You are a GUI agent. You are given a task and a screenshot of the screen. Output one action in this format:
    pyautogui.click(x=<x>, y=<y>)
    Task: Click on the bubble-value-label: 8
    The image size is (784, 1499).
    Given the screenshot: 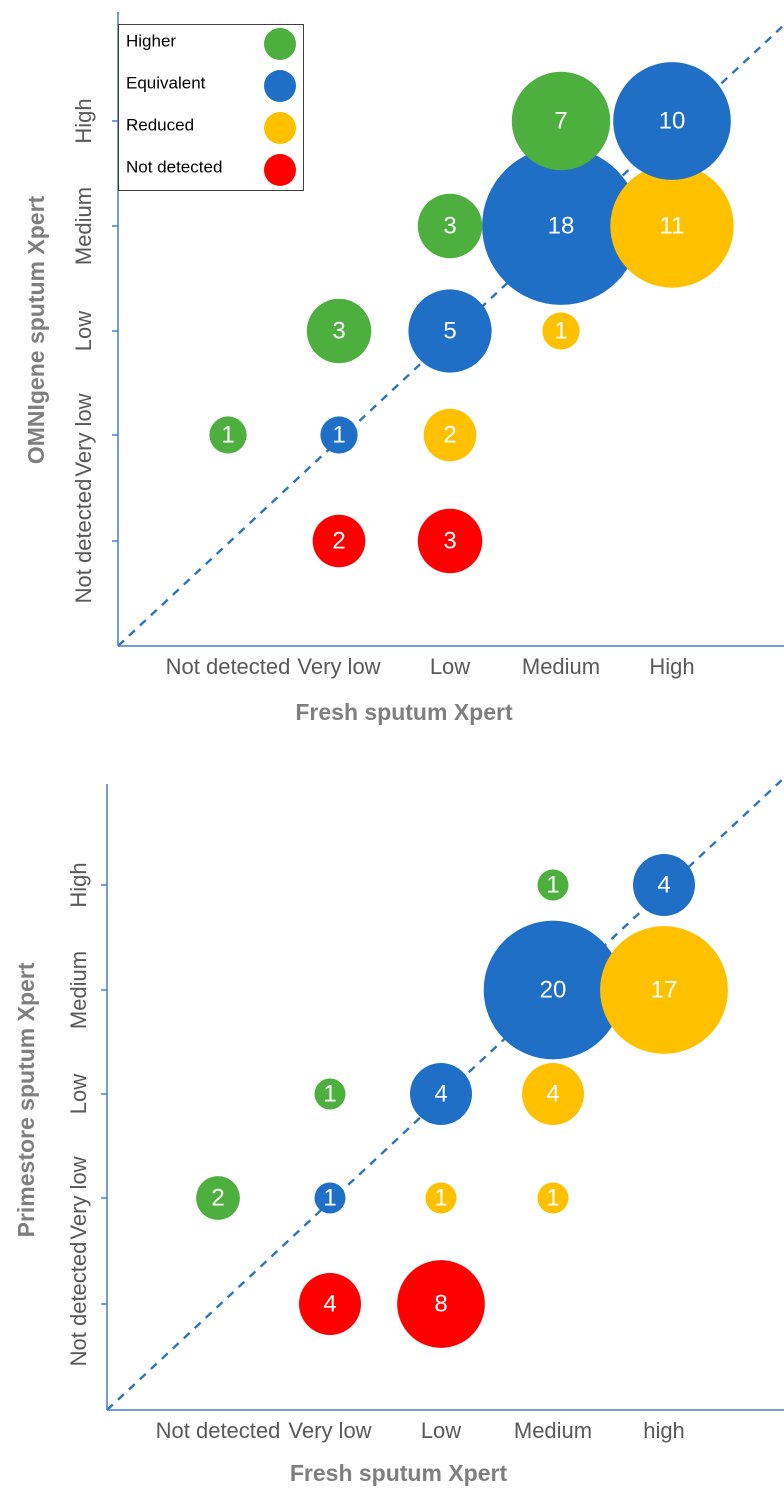 What is the action you would take?
    pyautogui.click(x=440, y=1303)
    